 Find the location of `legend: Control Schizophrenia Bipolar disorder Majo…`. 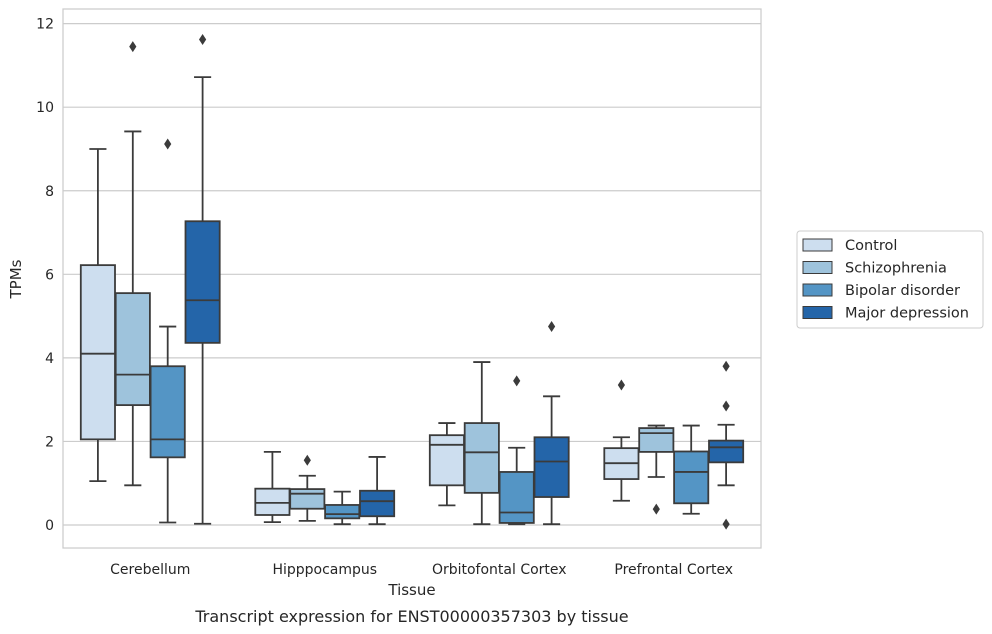

legend: Control Schizophrenia Bipolar disorder Majo… is located at coordinates (890, 279).